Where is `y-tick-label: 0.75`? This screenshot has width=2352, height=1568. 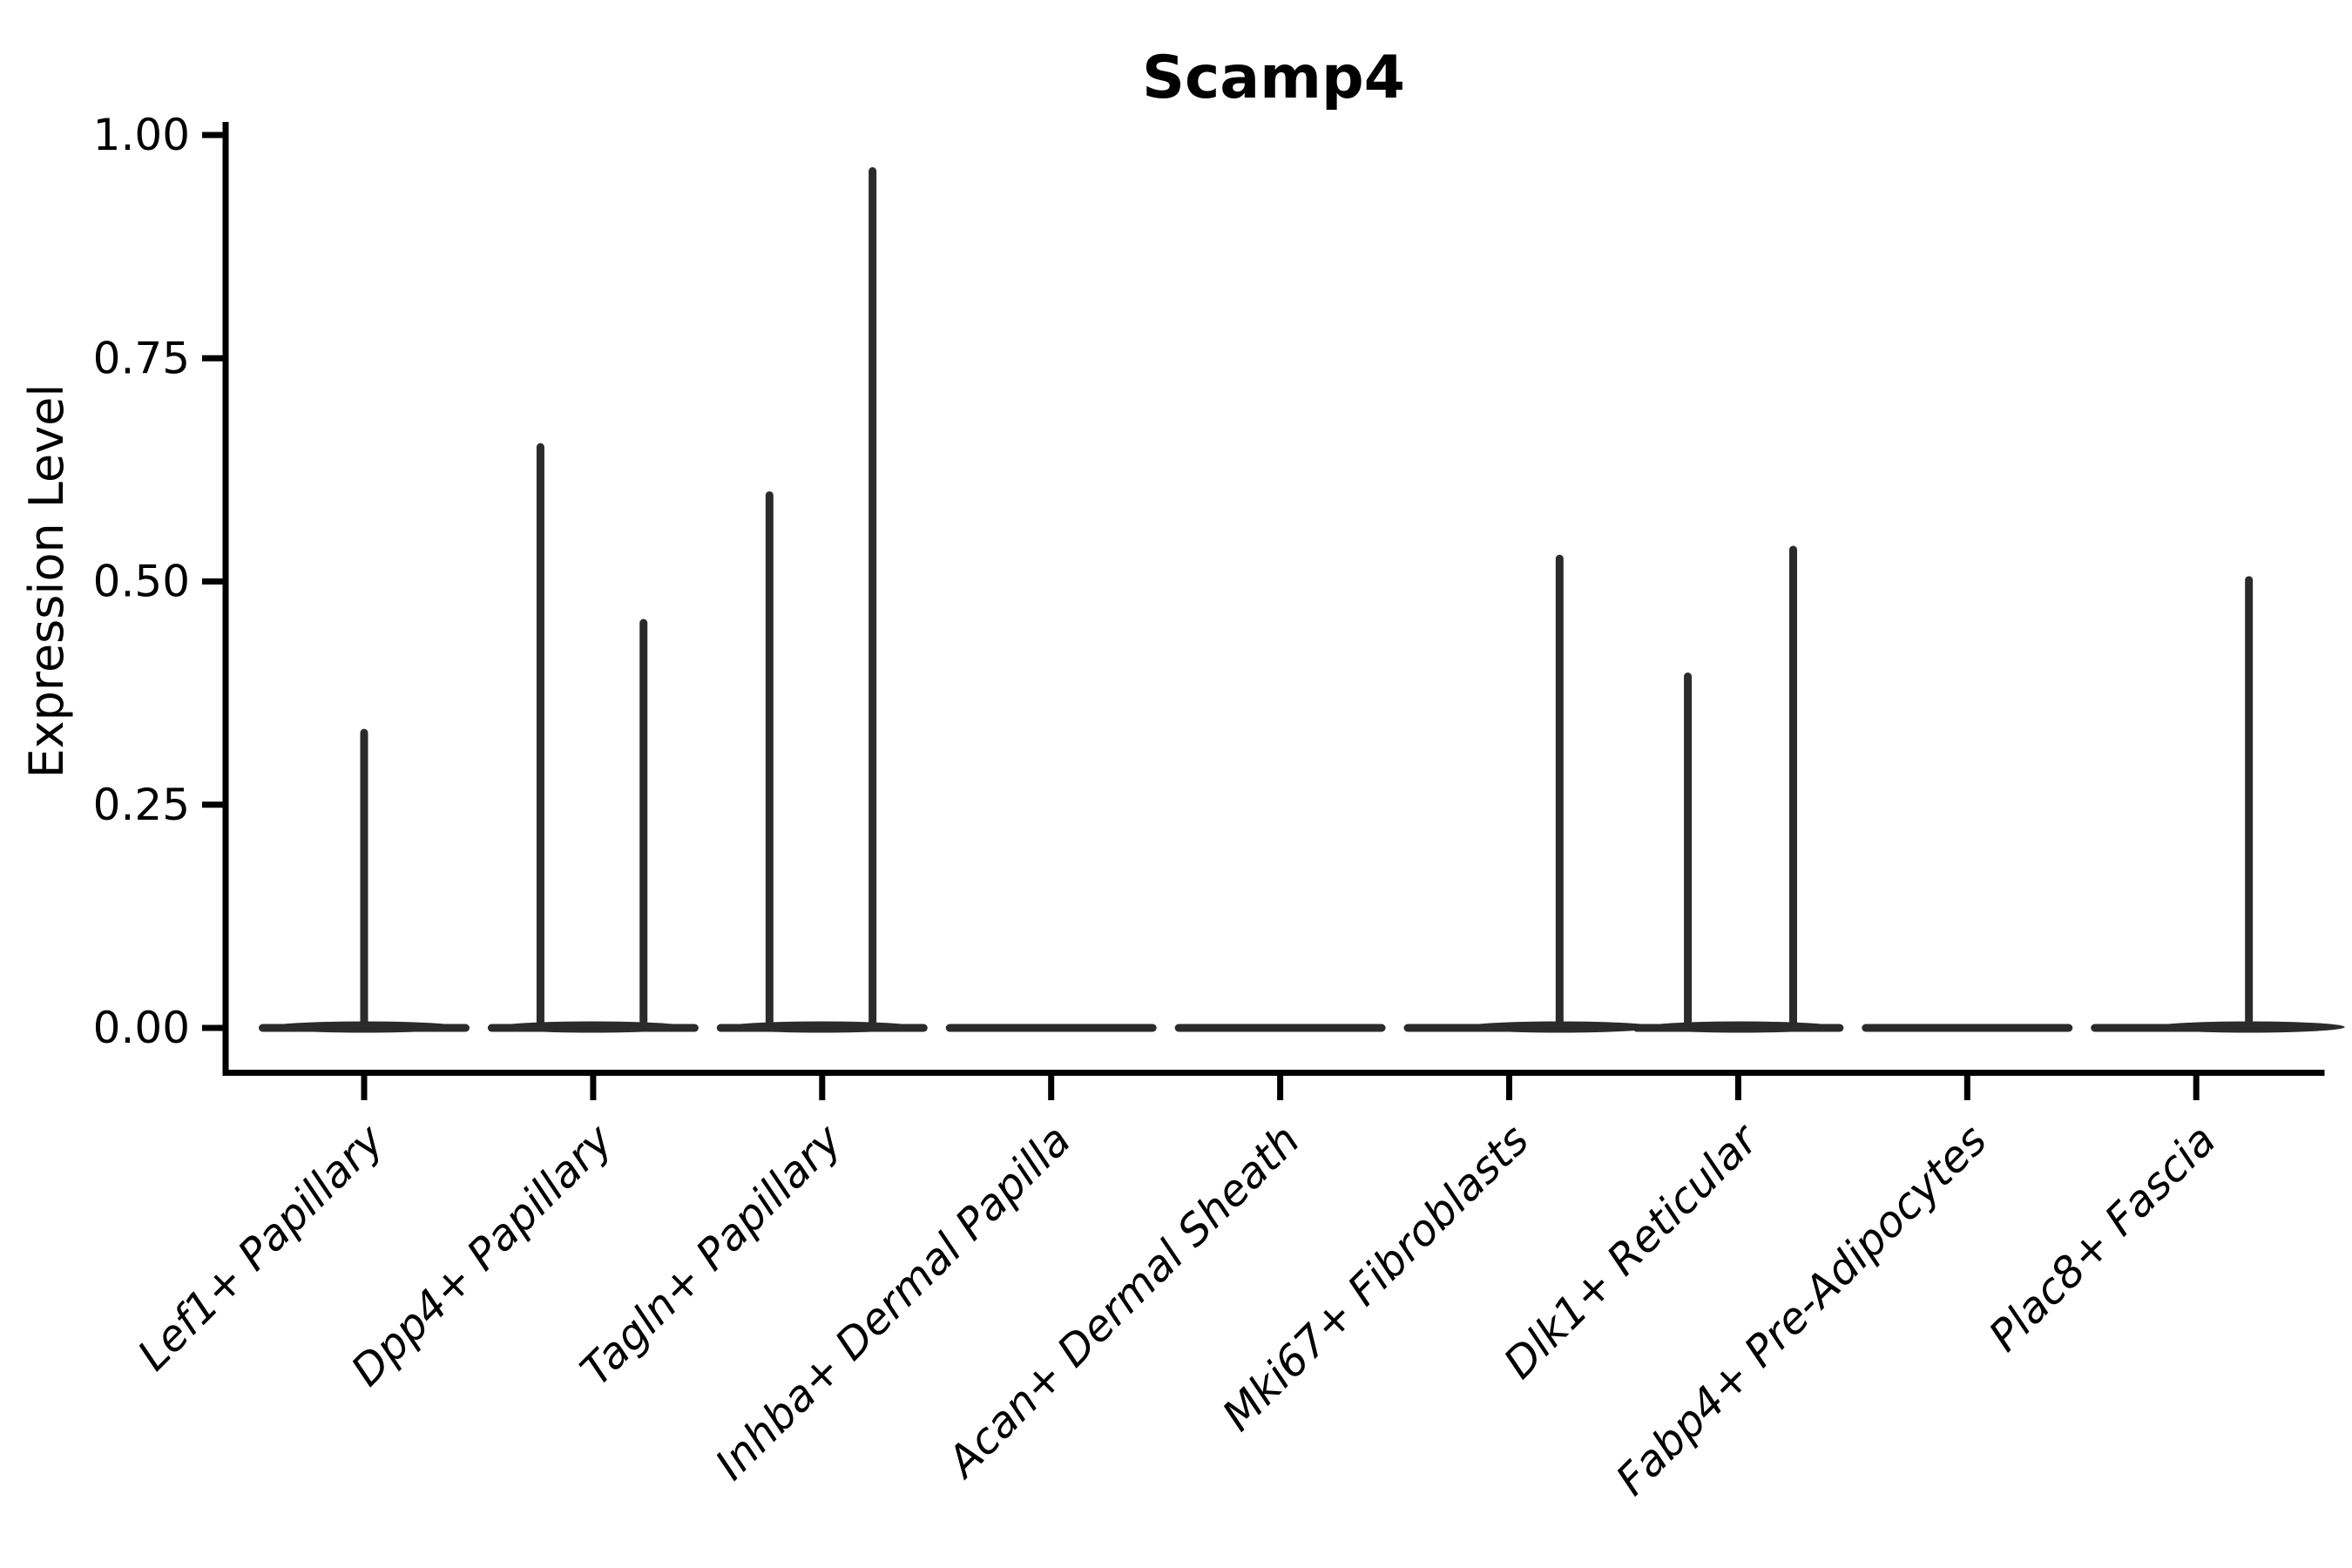
y-tick-label: 0.75 is located at coordinates (141, 358).